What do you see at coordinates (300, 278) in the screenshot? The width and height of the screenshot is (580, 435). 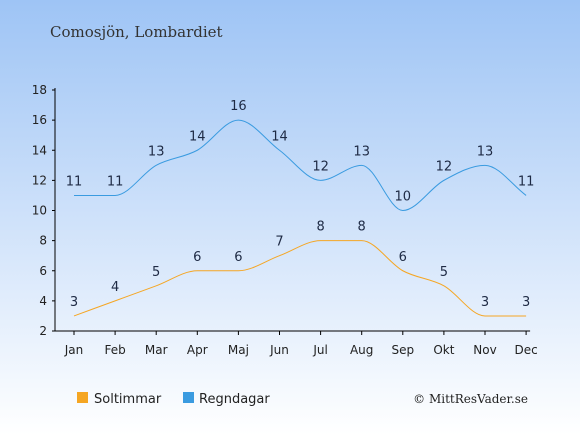 I see `series-line-soltimmar` at bounding box center [300, 278].